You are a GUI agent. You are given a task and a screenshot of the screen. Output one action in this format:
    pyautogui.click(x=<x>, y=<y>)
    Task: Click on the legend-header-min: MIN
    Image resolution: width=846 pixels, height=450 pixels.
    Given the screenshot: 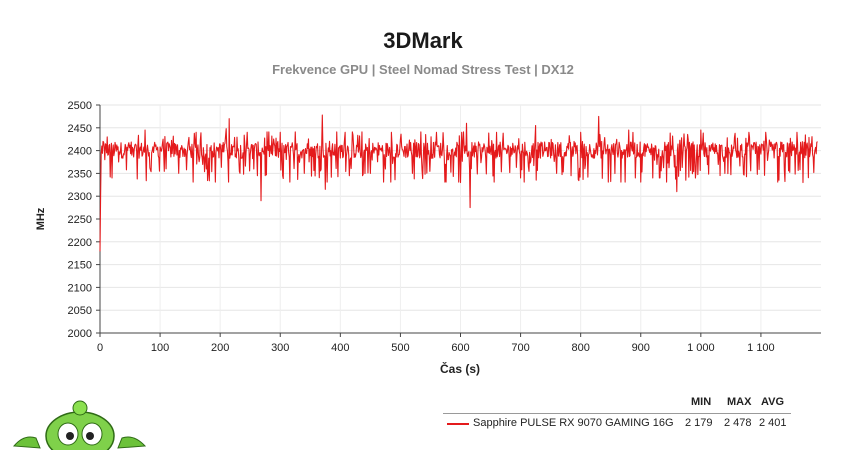 What is the action you would take?
    pyautogui.click(x=701, y=402)
    